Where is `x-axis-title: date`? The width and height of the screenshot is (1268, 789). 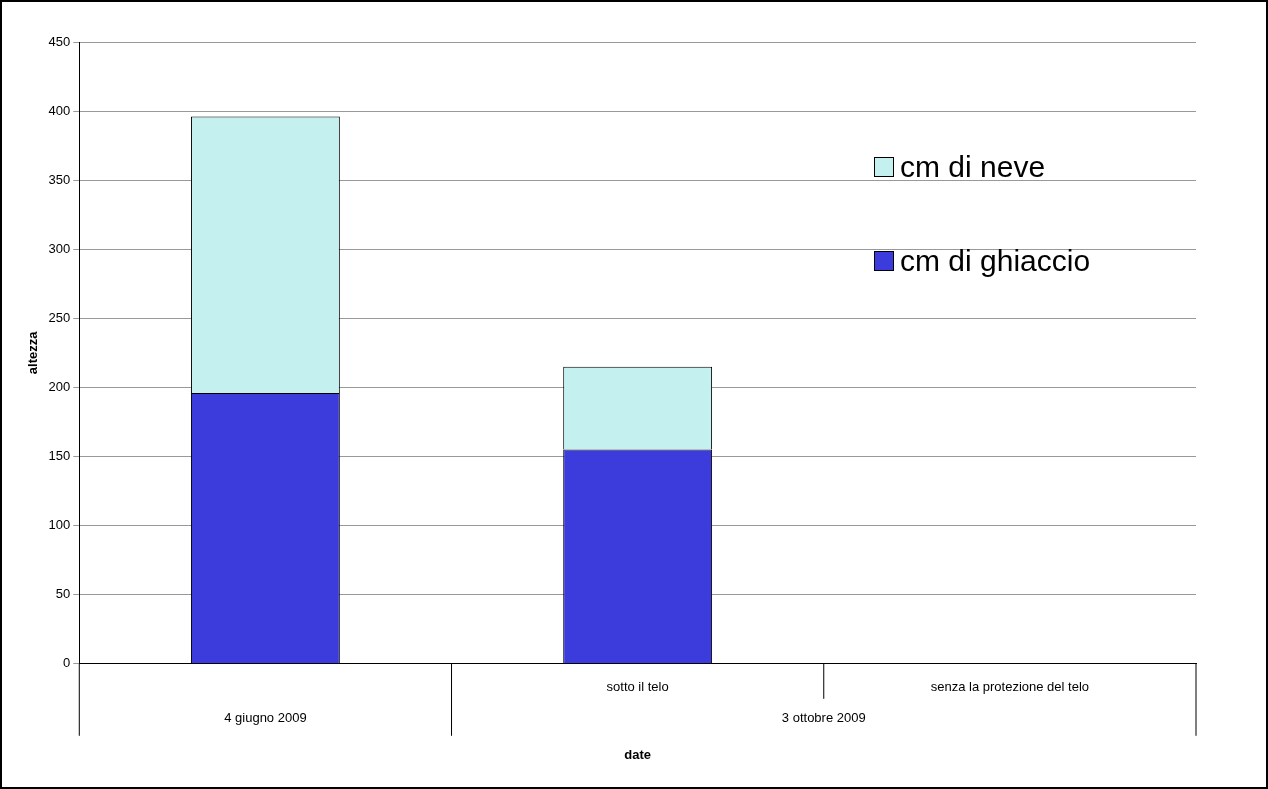
x-axis-title: date is located at coordinates (638, 754).